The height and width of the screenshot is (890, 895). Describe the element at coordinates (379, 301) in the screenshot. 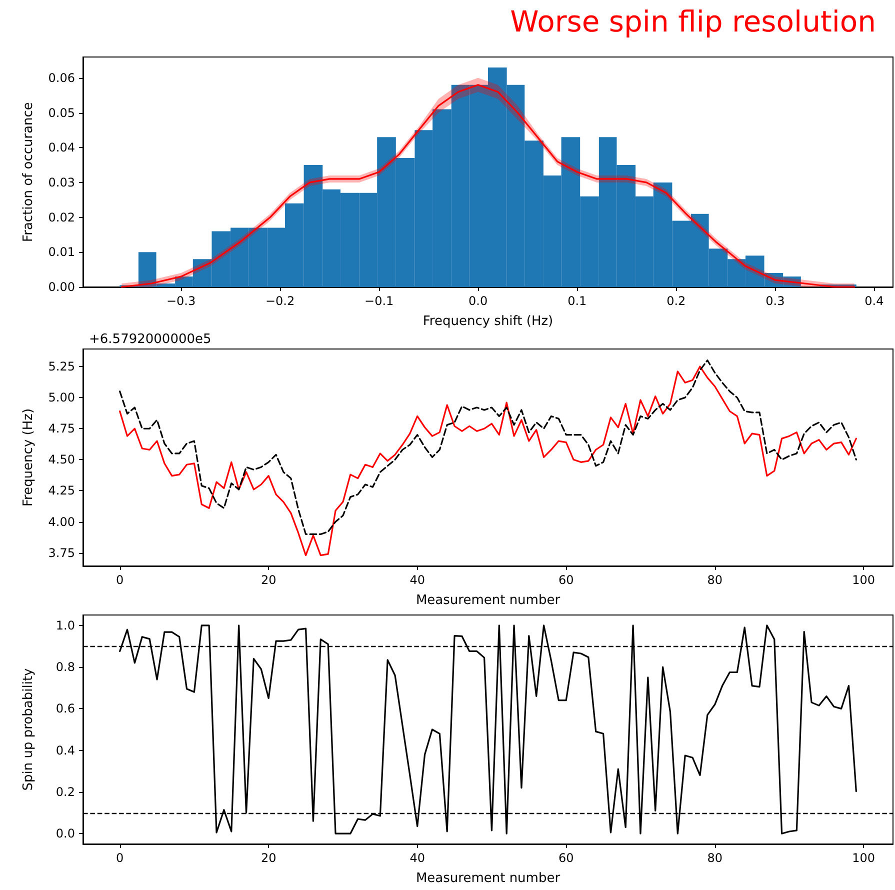

I see `x-tick-label: −0.1` at that location.